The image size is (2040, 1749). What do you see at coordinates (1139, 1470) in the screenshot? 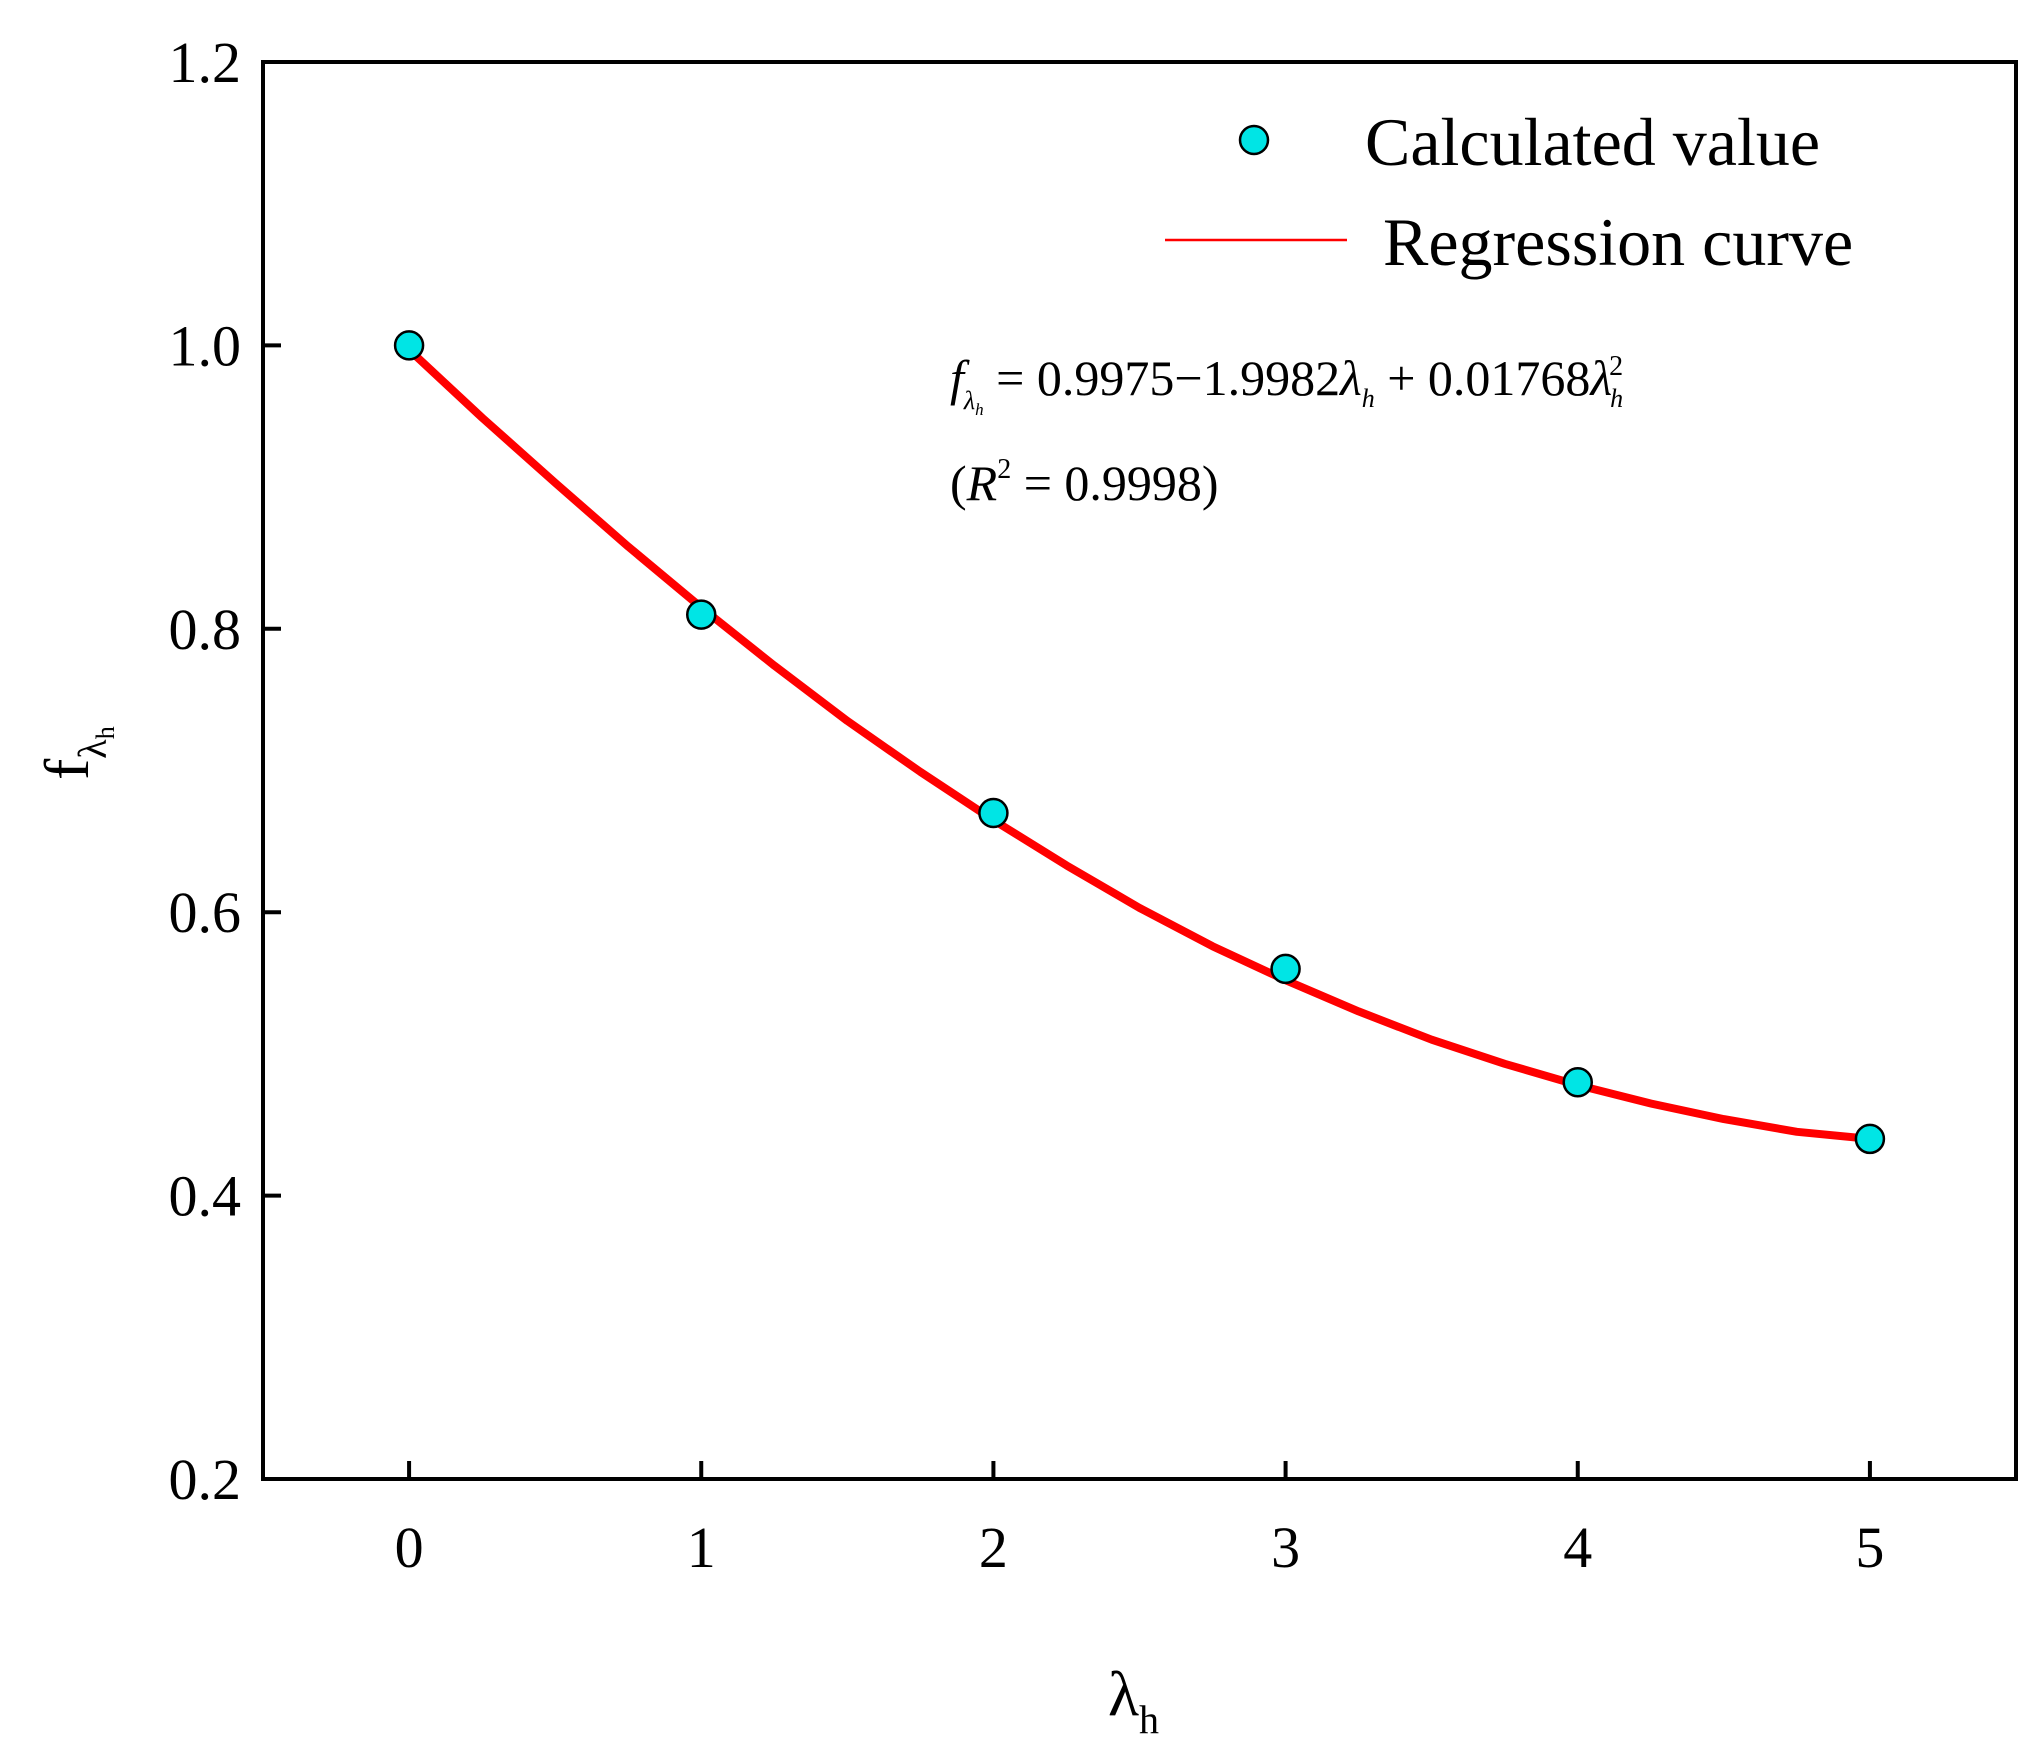
I see `x-axis-ticks` at bounding box center [1139, 1470].